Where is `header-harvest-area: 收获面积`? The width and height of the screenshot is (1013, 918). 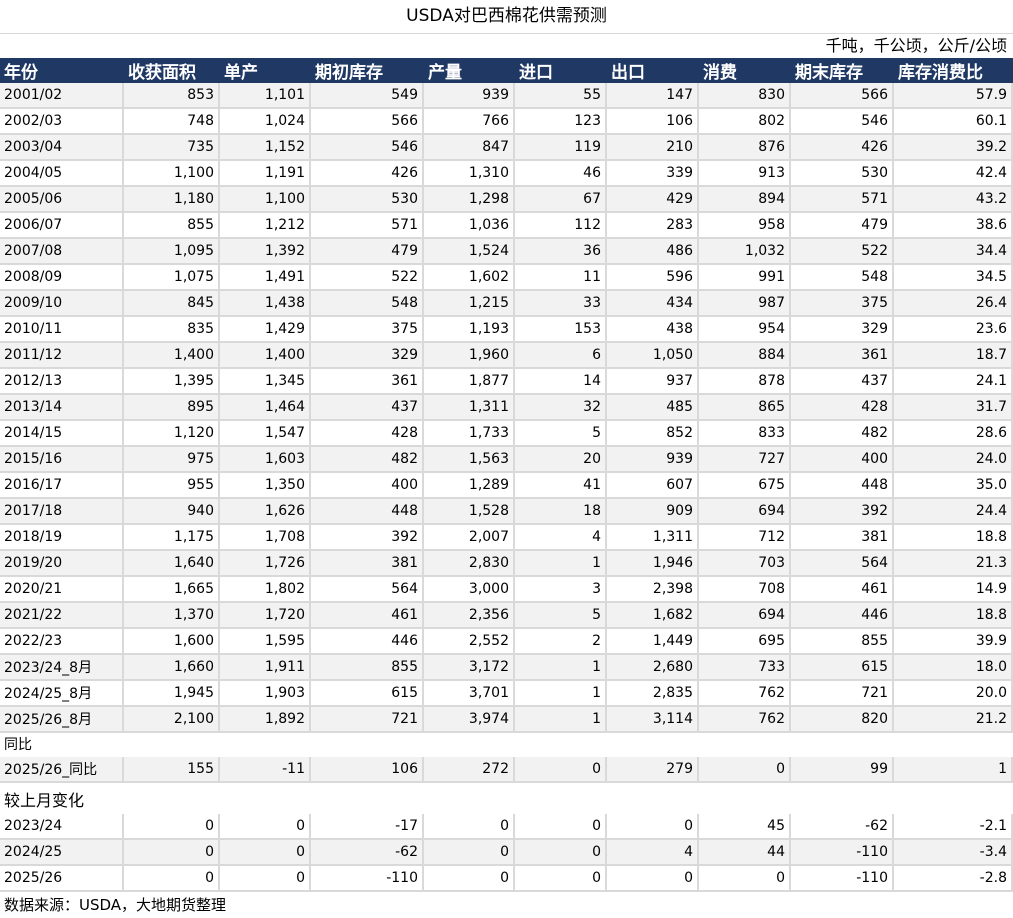
header-harvest-area: 收获面积 is located at coordinates (172, 70).